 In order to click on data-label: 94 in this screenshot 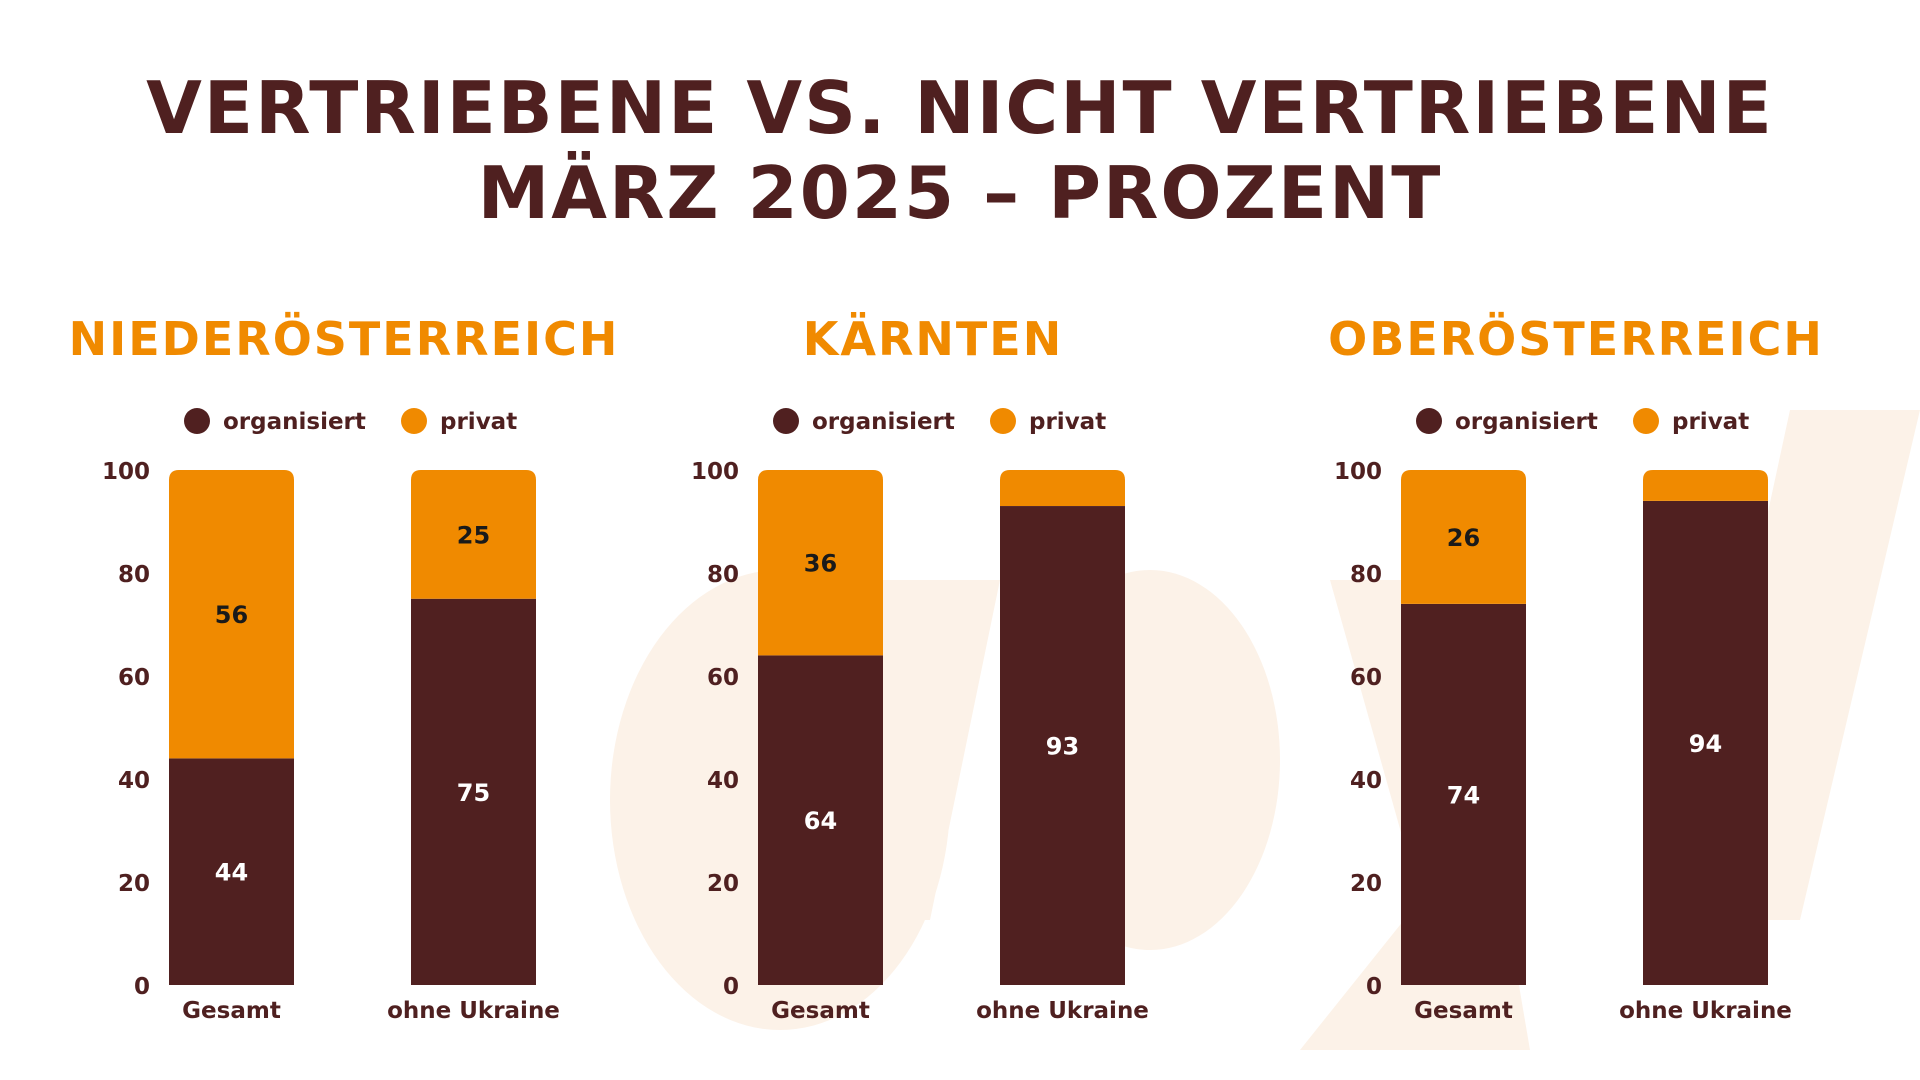, I will do `click(1705, 744)`.